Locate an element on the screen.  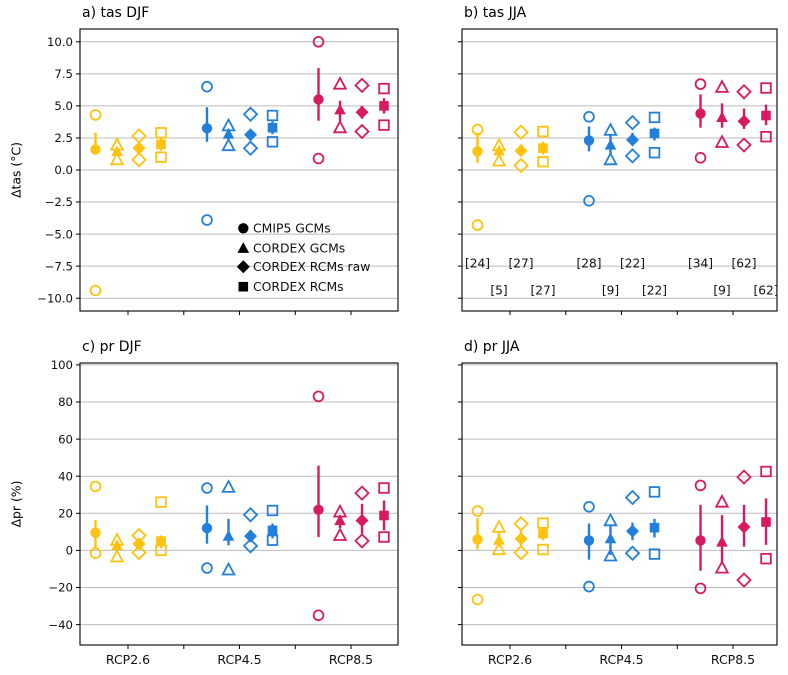
svg-text: [34] is located at coordinates (700, 263).